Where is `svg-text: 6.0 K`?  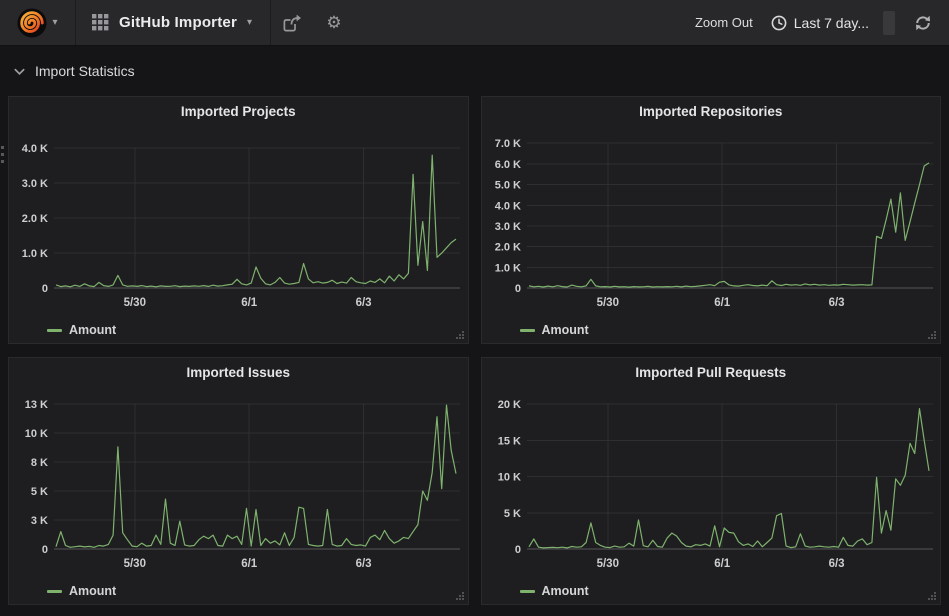 svg-text: 6.0 K is located at coordinates (507, 165).